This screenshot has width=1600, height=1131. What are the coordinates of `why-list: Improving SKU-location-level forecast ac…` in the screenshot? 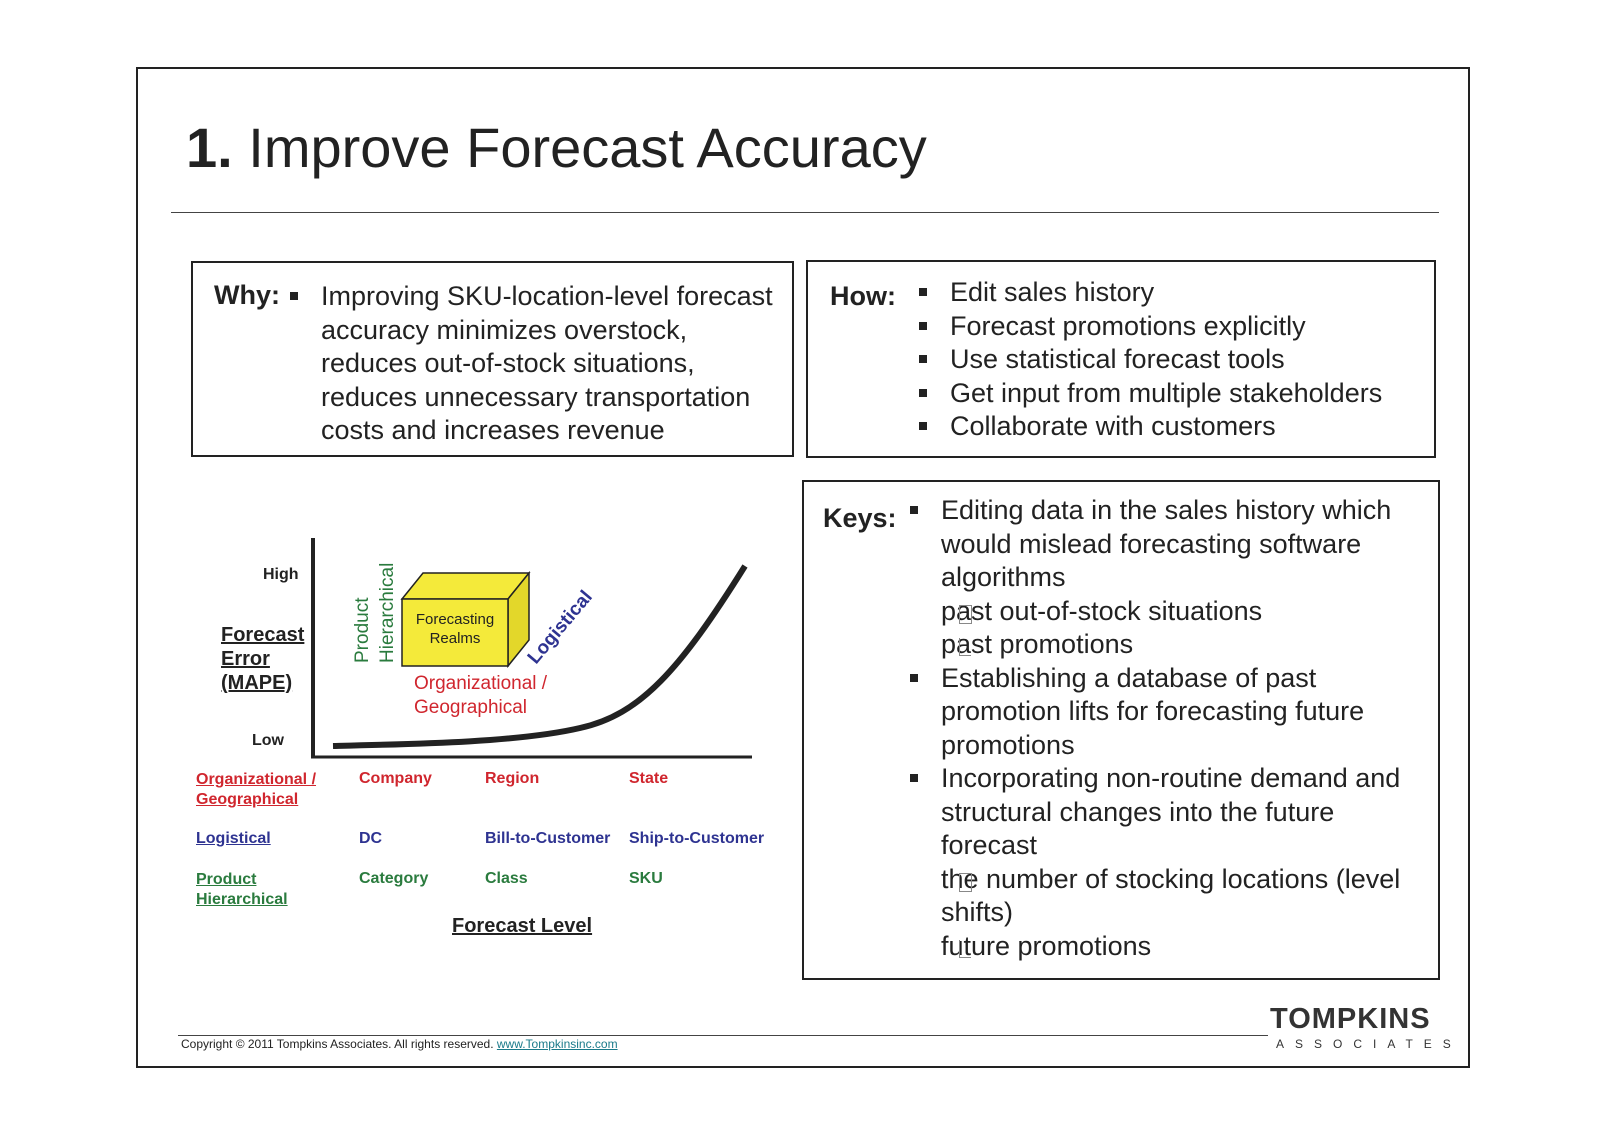 It's located at (540, 364).